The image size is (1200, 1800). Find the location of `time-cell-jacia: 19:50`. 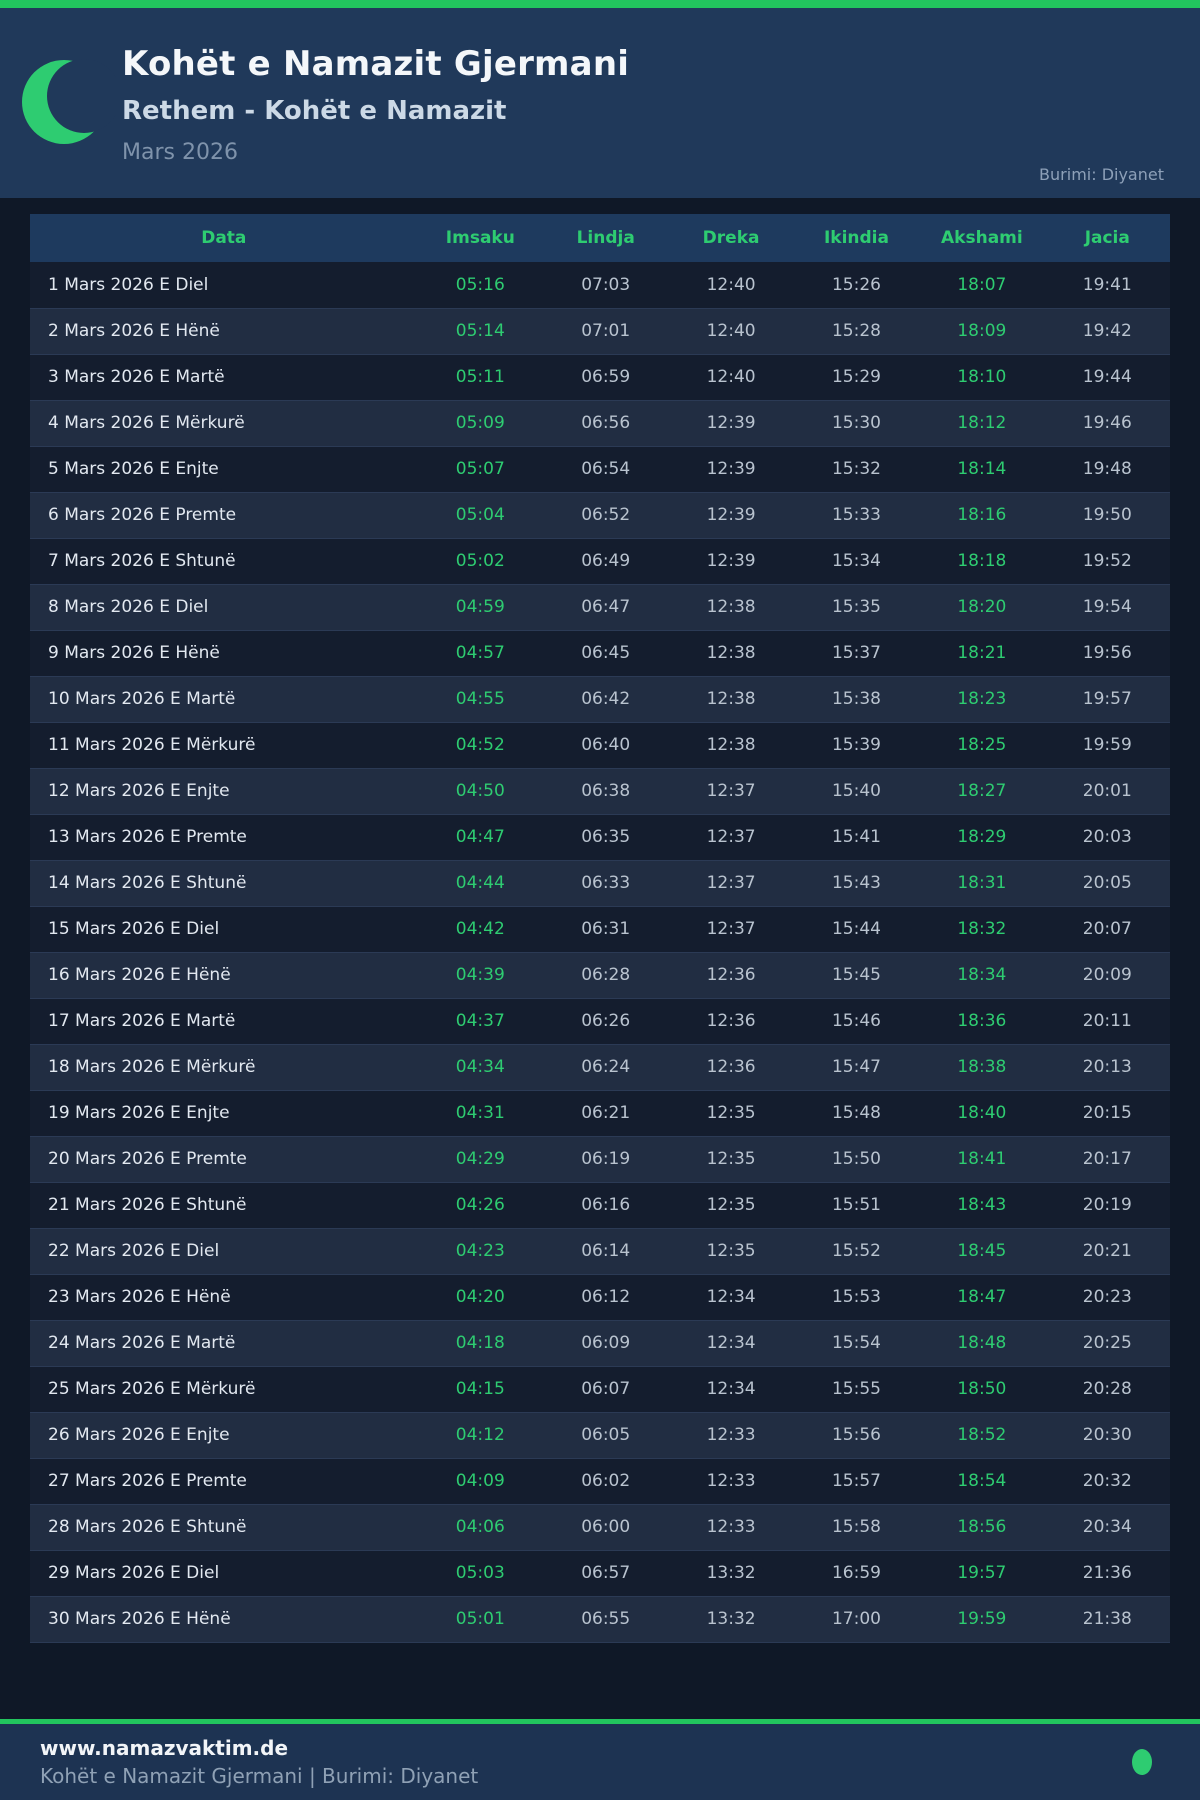

time-cell-jacia: 19:50 is located at coordinates (1107, 515).